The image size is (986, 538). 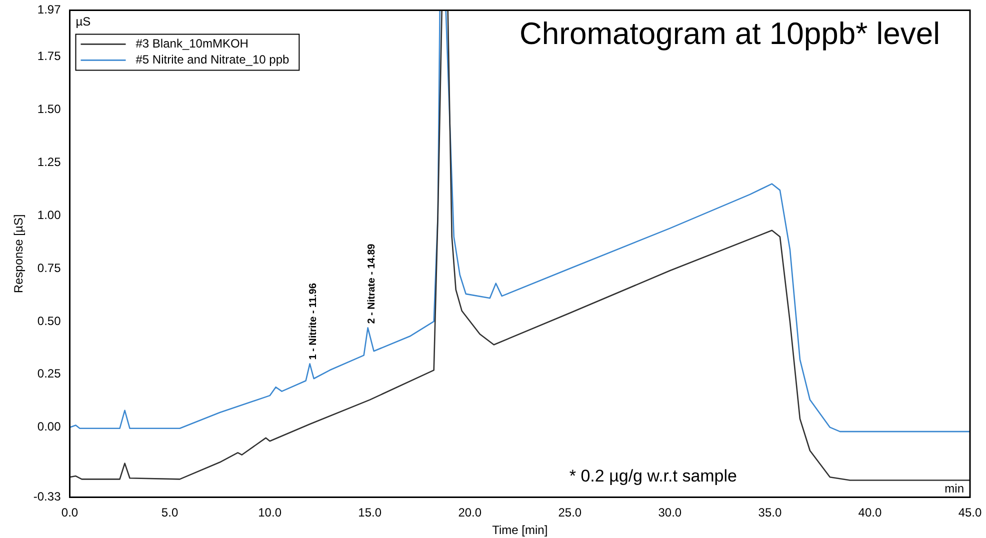 I want to click on y-tick-label: 0.50, so click(x=49, y=321).